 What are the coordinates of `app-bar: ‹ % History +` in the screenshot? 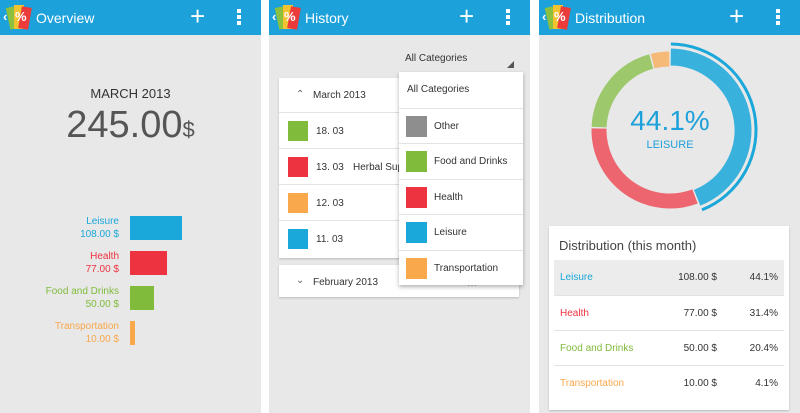 It's located at (399, 17).